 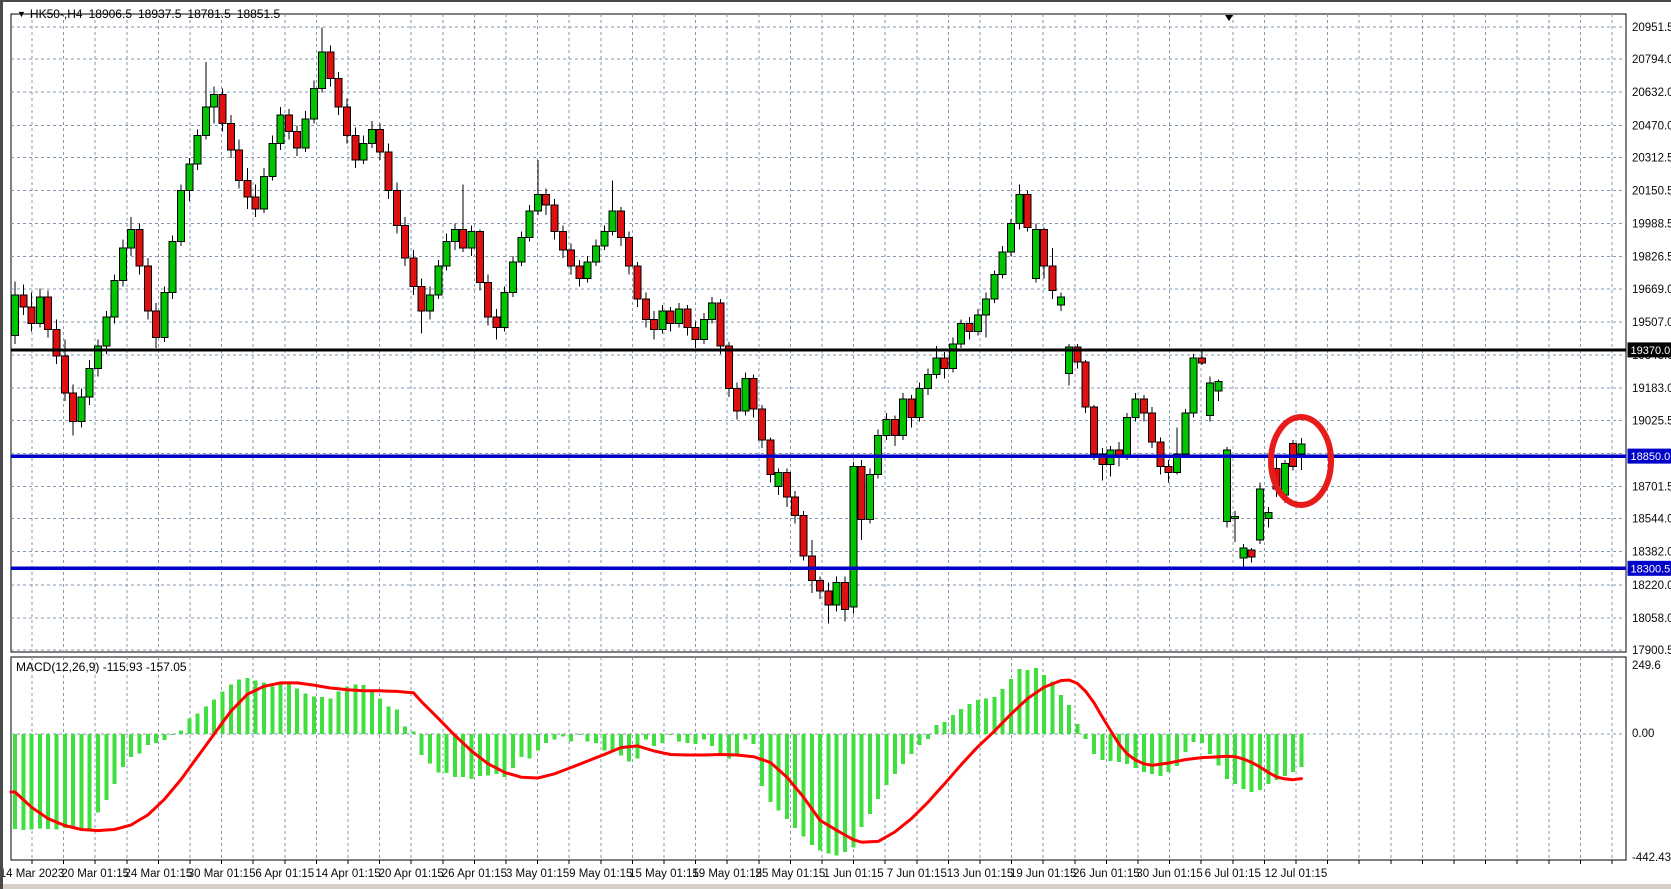 I want to click on price-tick-label: 20951.5, so click(x=1651, y=28).